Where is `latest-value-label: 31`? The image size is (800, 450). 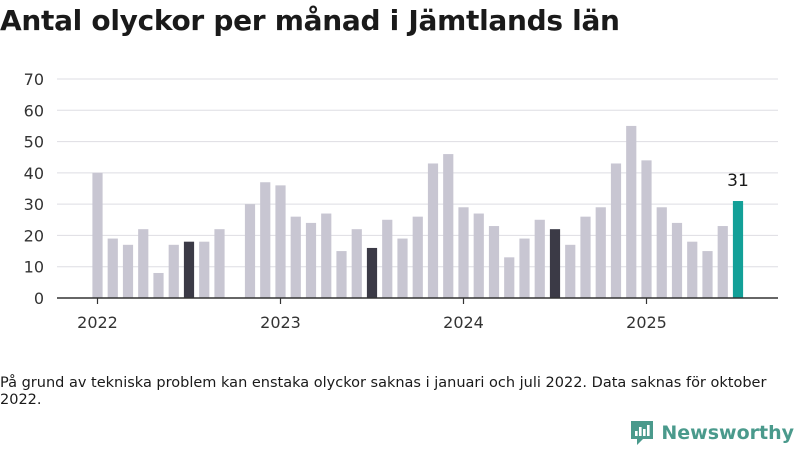
latest-value-label: 31 is located at coordinates (738, 181).